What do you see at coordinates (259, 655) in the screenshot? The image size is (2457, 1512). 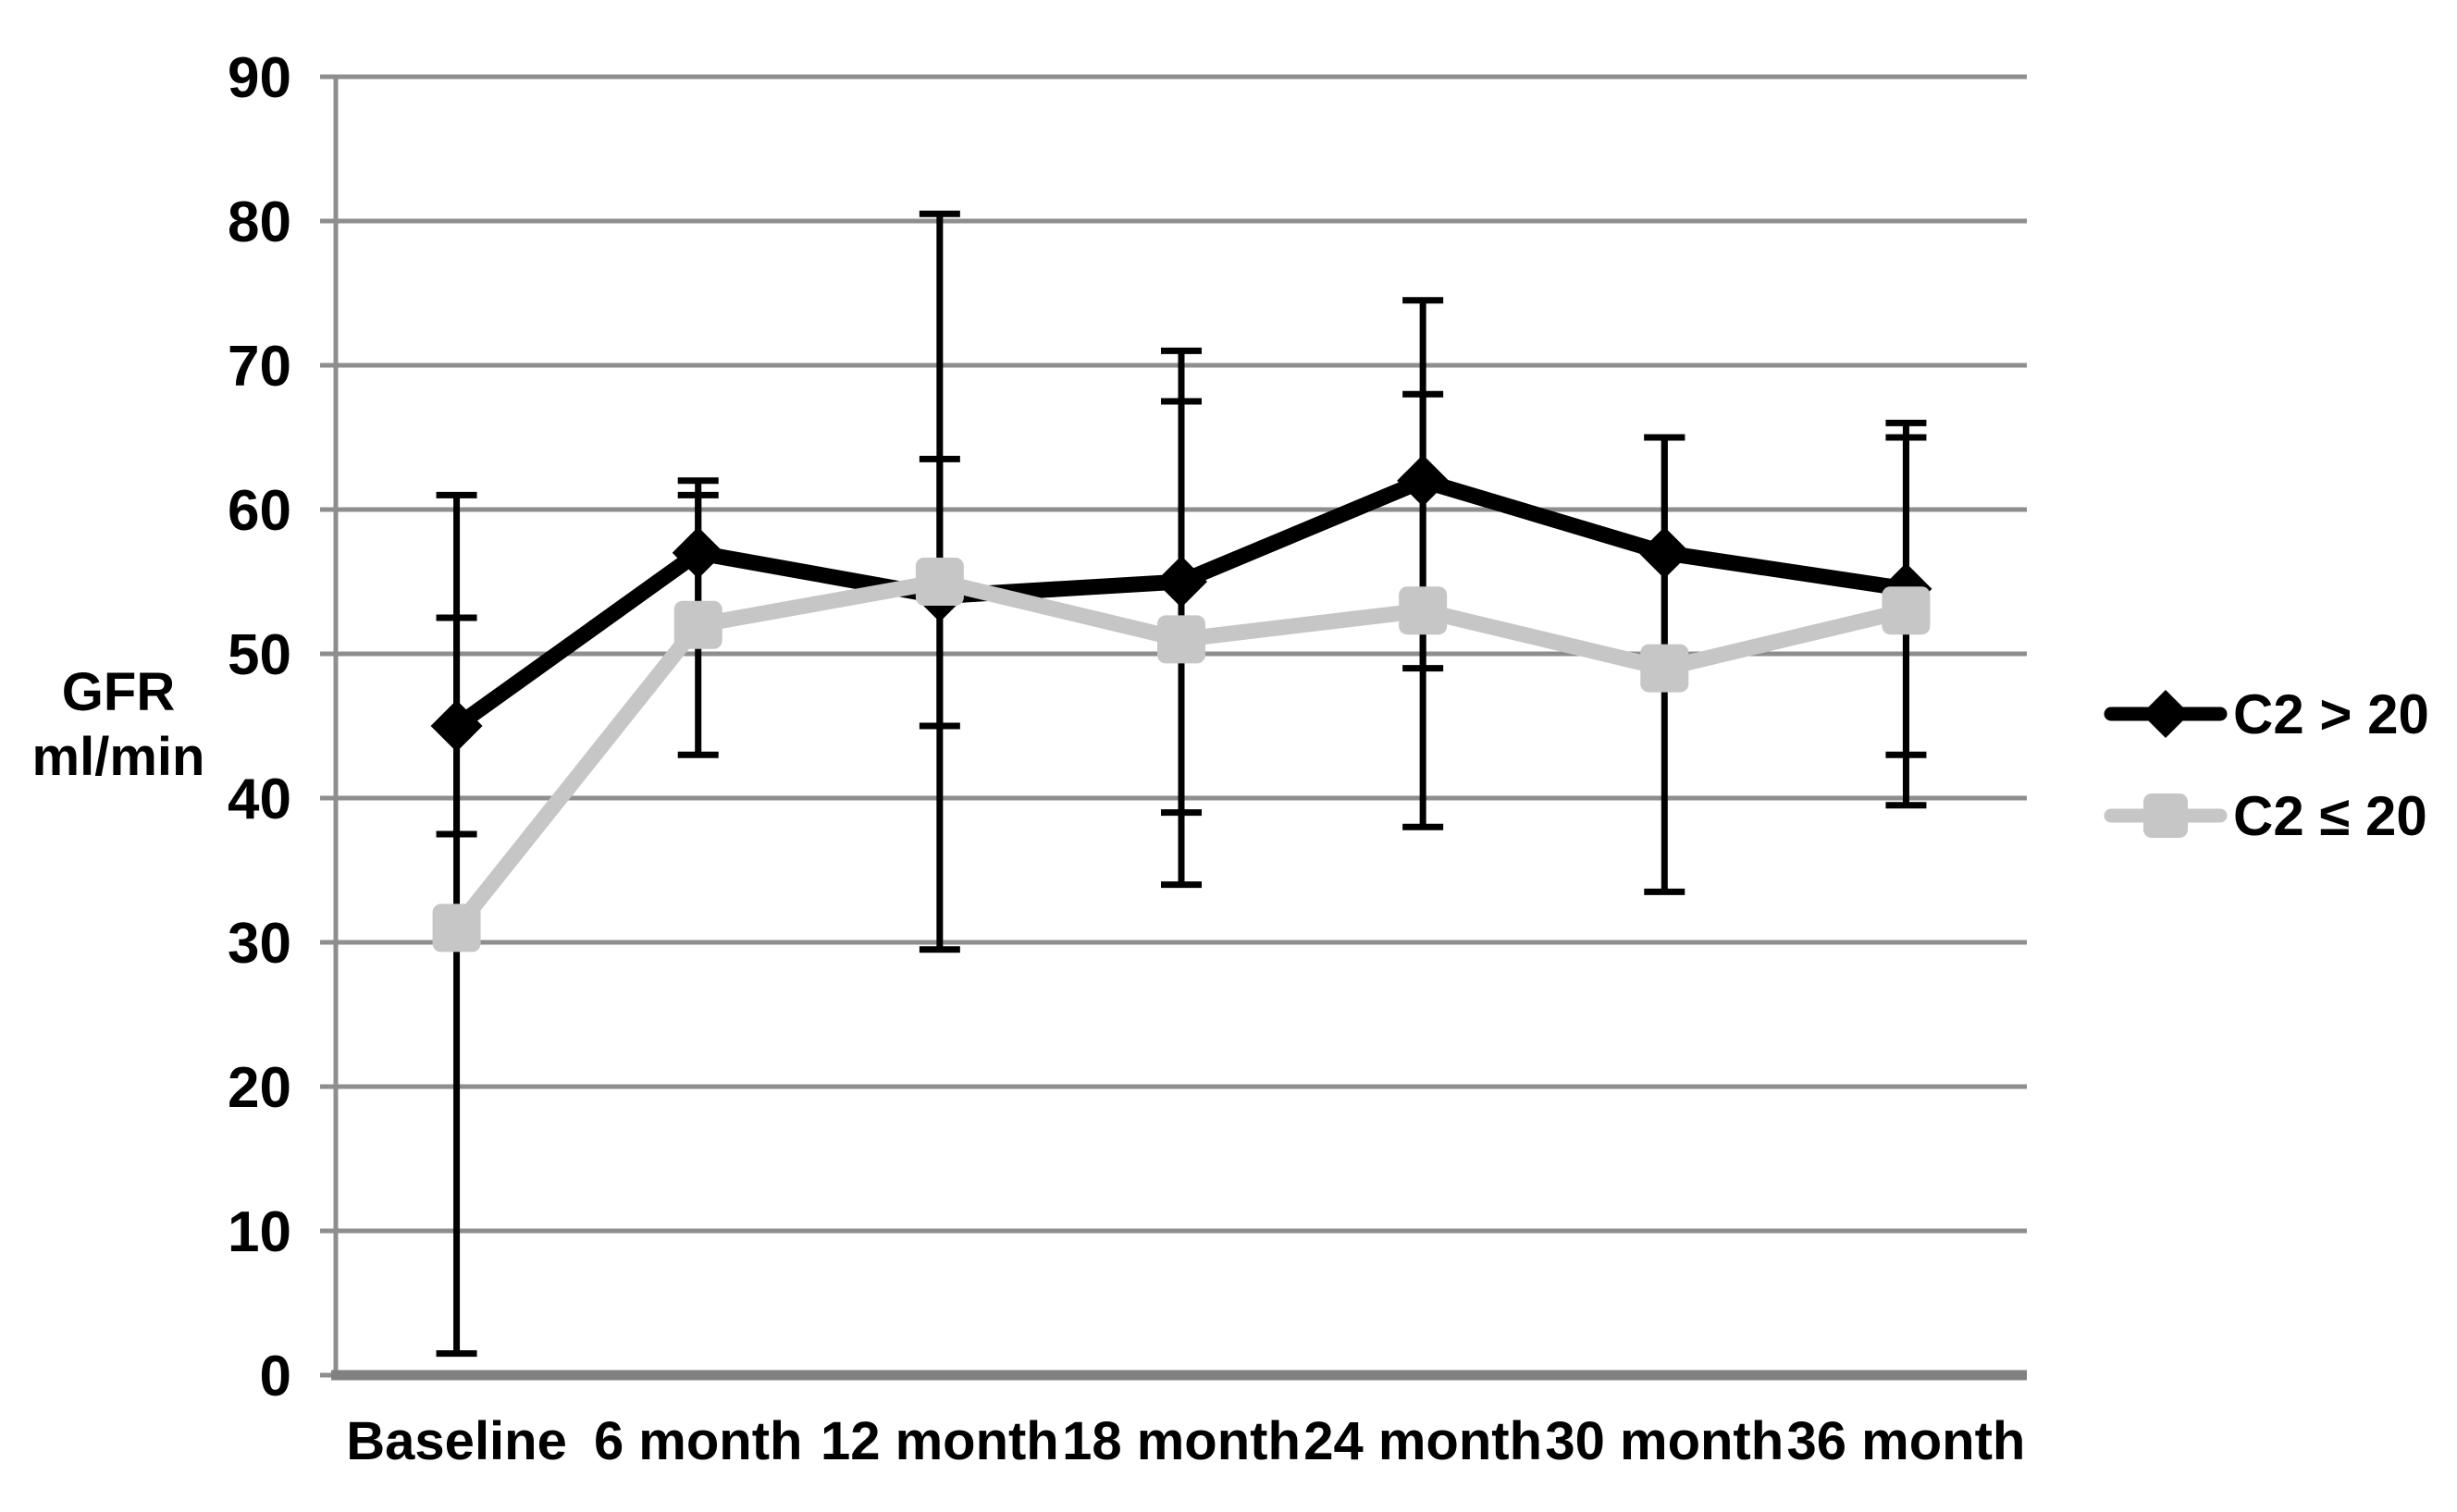 I see `y-tick-label: 50` at bounding box center [259, 655].